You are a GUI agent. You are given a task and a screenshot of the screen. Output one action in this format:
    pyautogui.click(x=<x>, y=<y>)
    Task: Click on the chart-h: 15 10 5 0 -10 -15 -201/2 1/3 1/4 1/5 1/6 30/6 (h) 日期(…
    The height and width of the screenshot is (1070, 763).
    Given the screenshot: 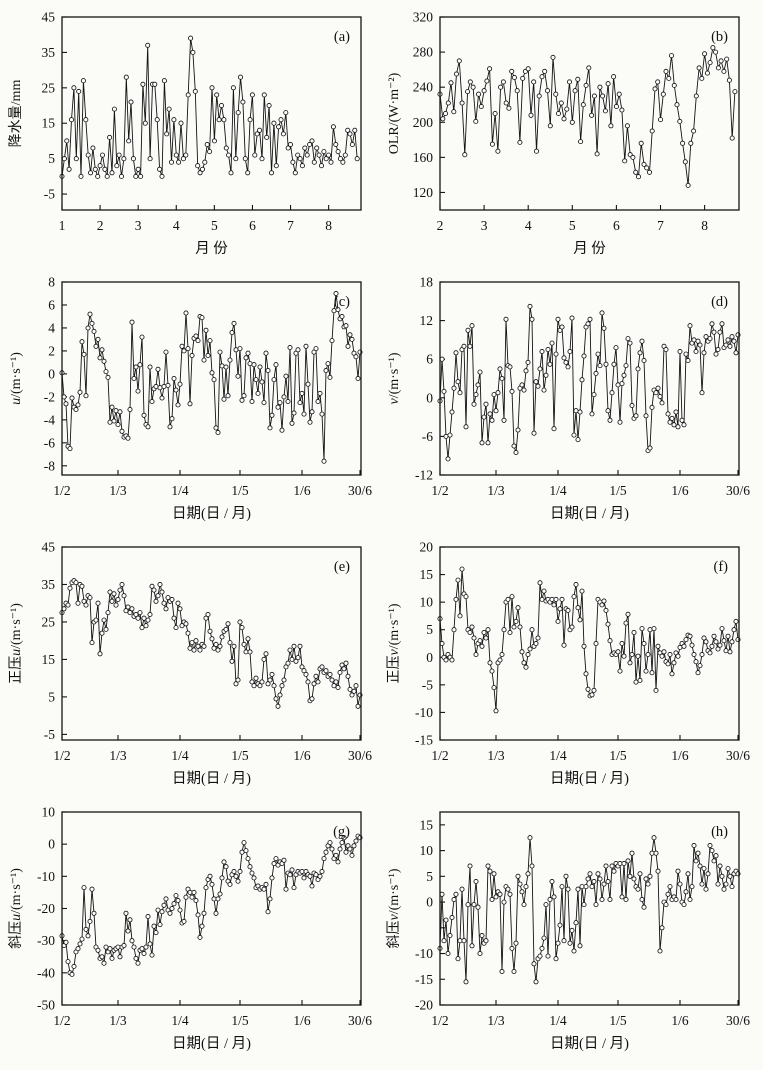 What is the action you would take?
    pyautogui.click(x=568, y=931)
    